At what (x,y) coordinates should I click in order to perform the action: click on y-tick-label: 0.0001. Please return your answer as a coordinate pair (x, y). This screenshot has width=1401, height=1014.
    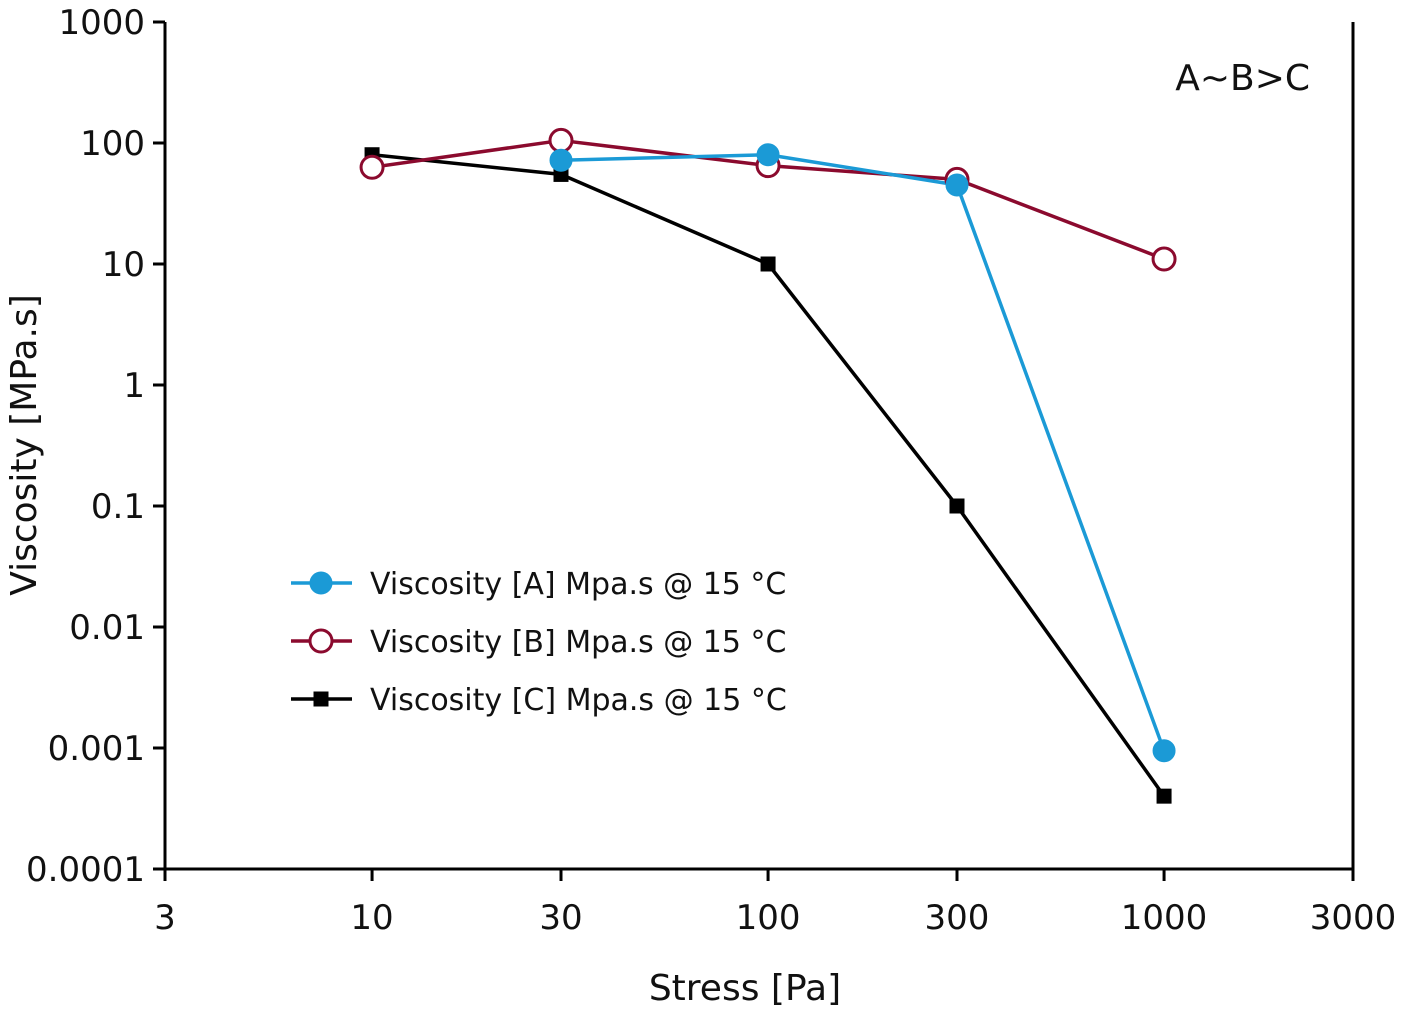
    Looking at the image, I should click on (85, 870).